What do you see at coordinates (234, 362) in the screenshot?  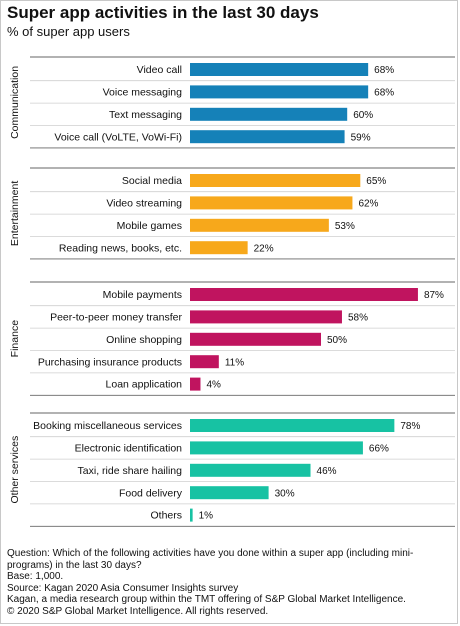 I see `value-label-purchasing-insurance-products: 11%` at bounding box center [234, 362].